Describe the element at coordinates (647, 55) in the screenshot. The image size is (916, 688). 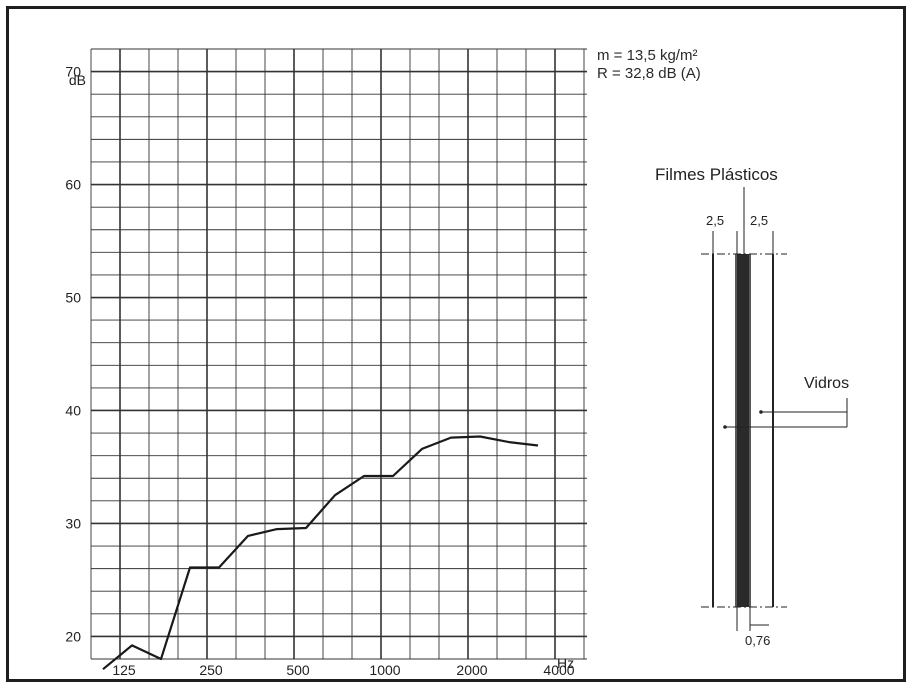
I see `annotation-mass: m = 13,5 kg/m²` at that location.